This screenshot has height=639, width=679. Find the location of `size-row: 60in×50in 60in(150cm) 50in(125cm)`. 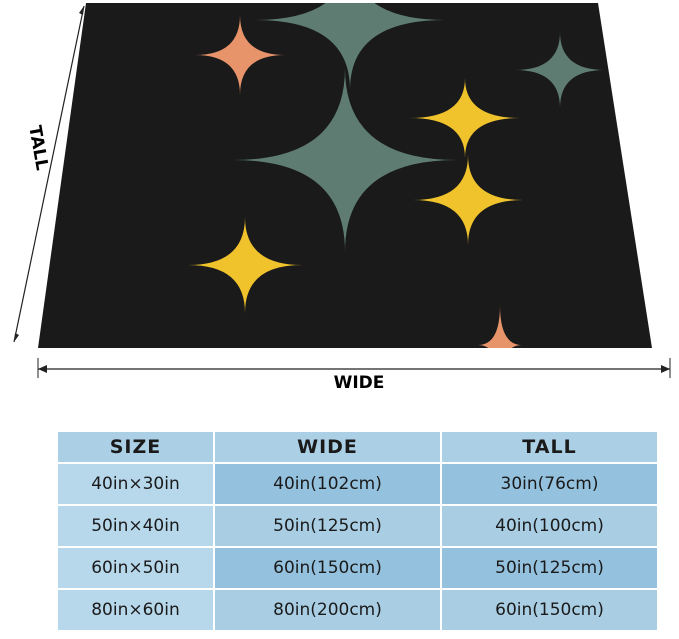

size-row: 60in×50in 60in(150cm) 50in(125cm) is located at coordinates (357, 568).